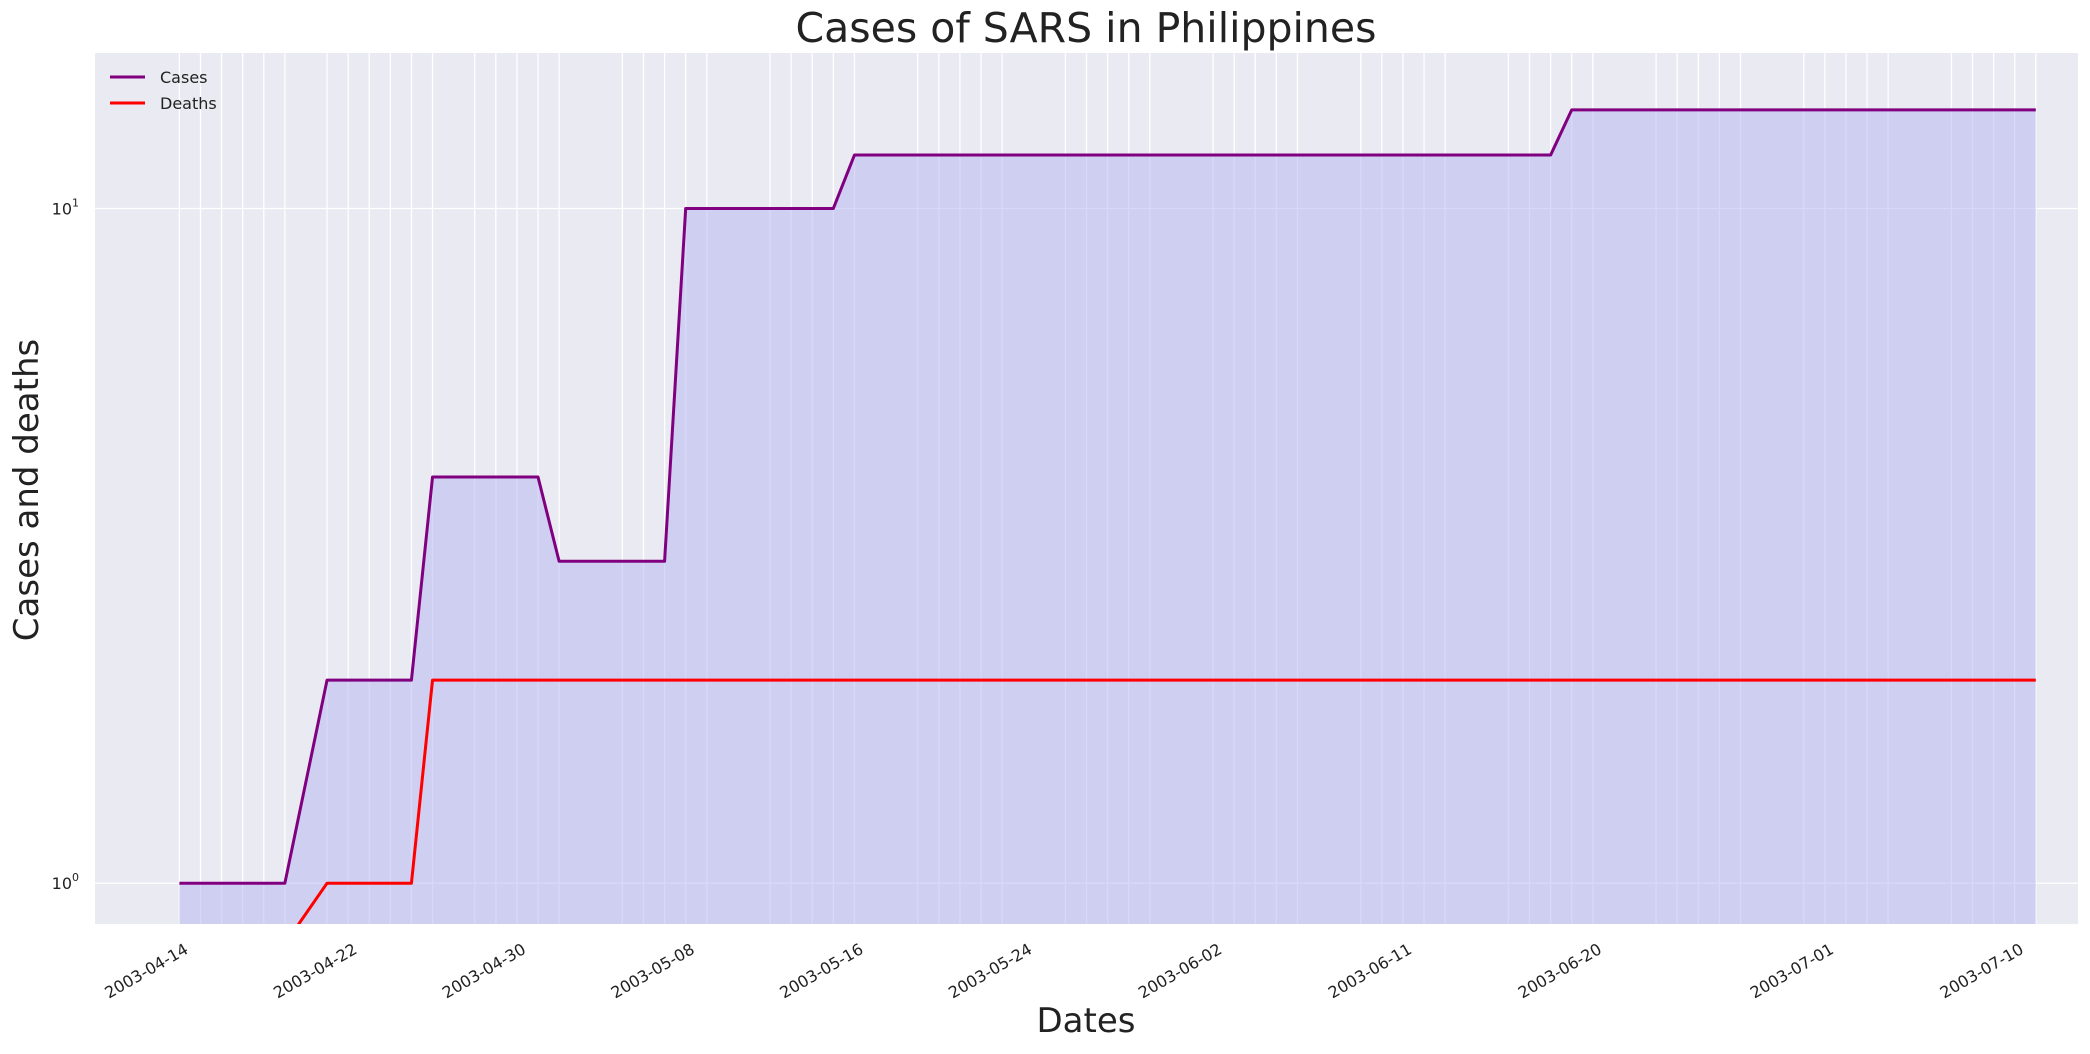  Describe the element at coordinates (1982, 970) in the screenshot. I see `x-tick-label: 2003-07-10` at that location.